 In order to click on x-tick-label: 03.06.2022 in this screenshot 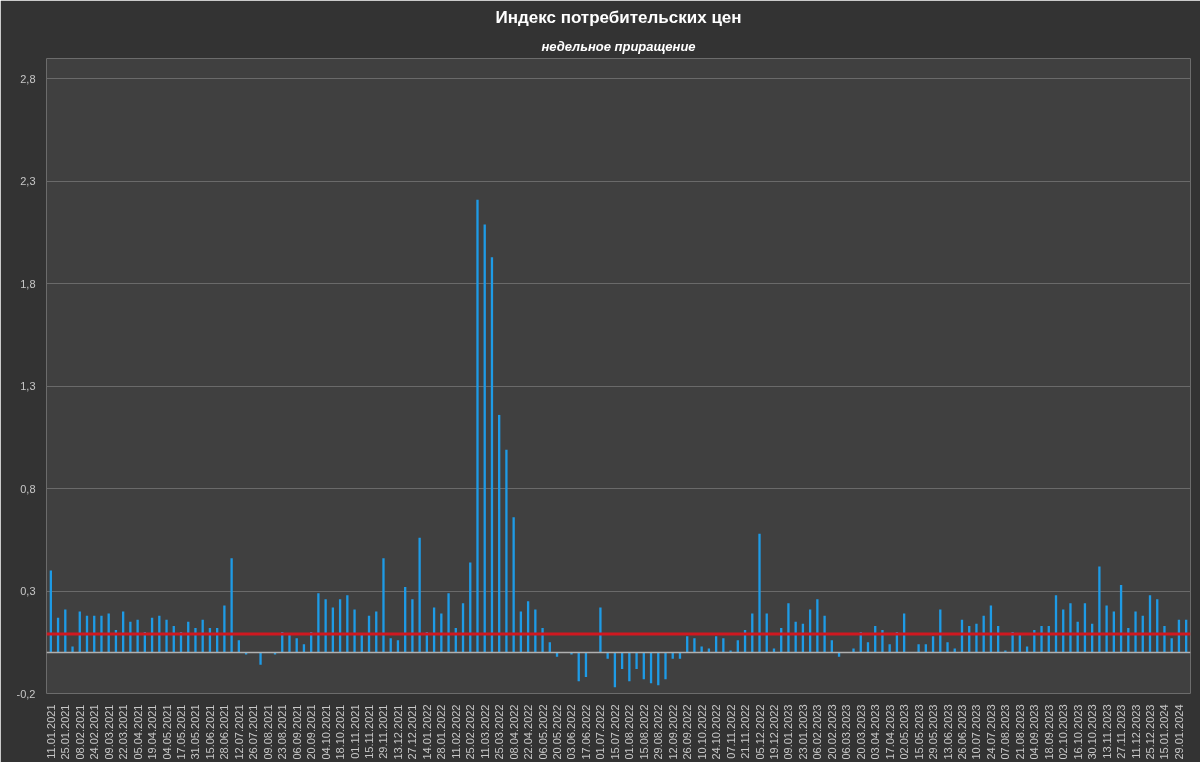, I will do `click(571, 732)`.